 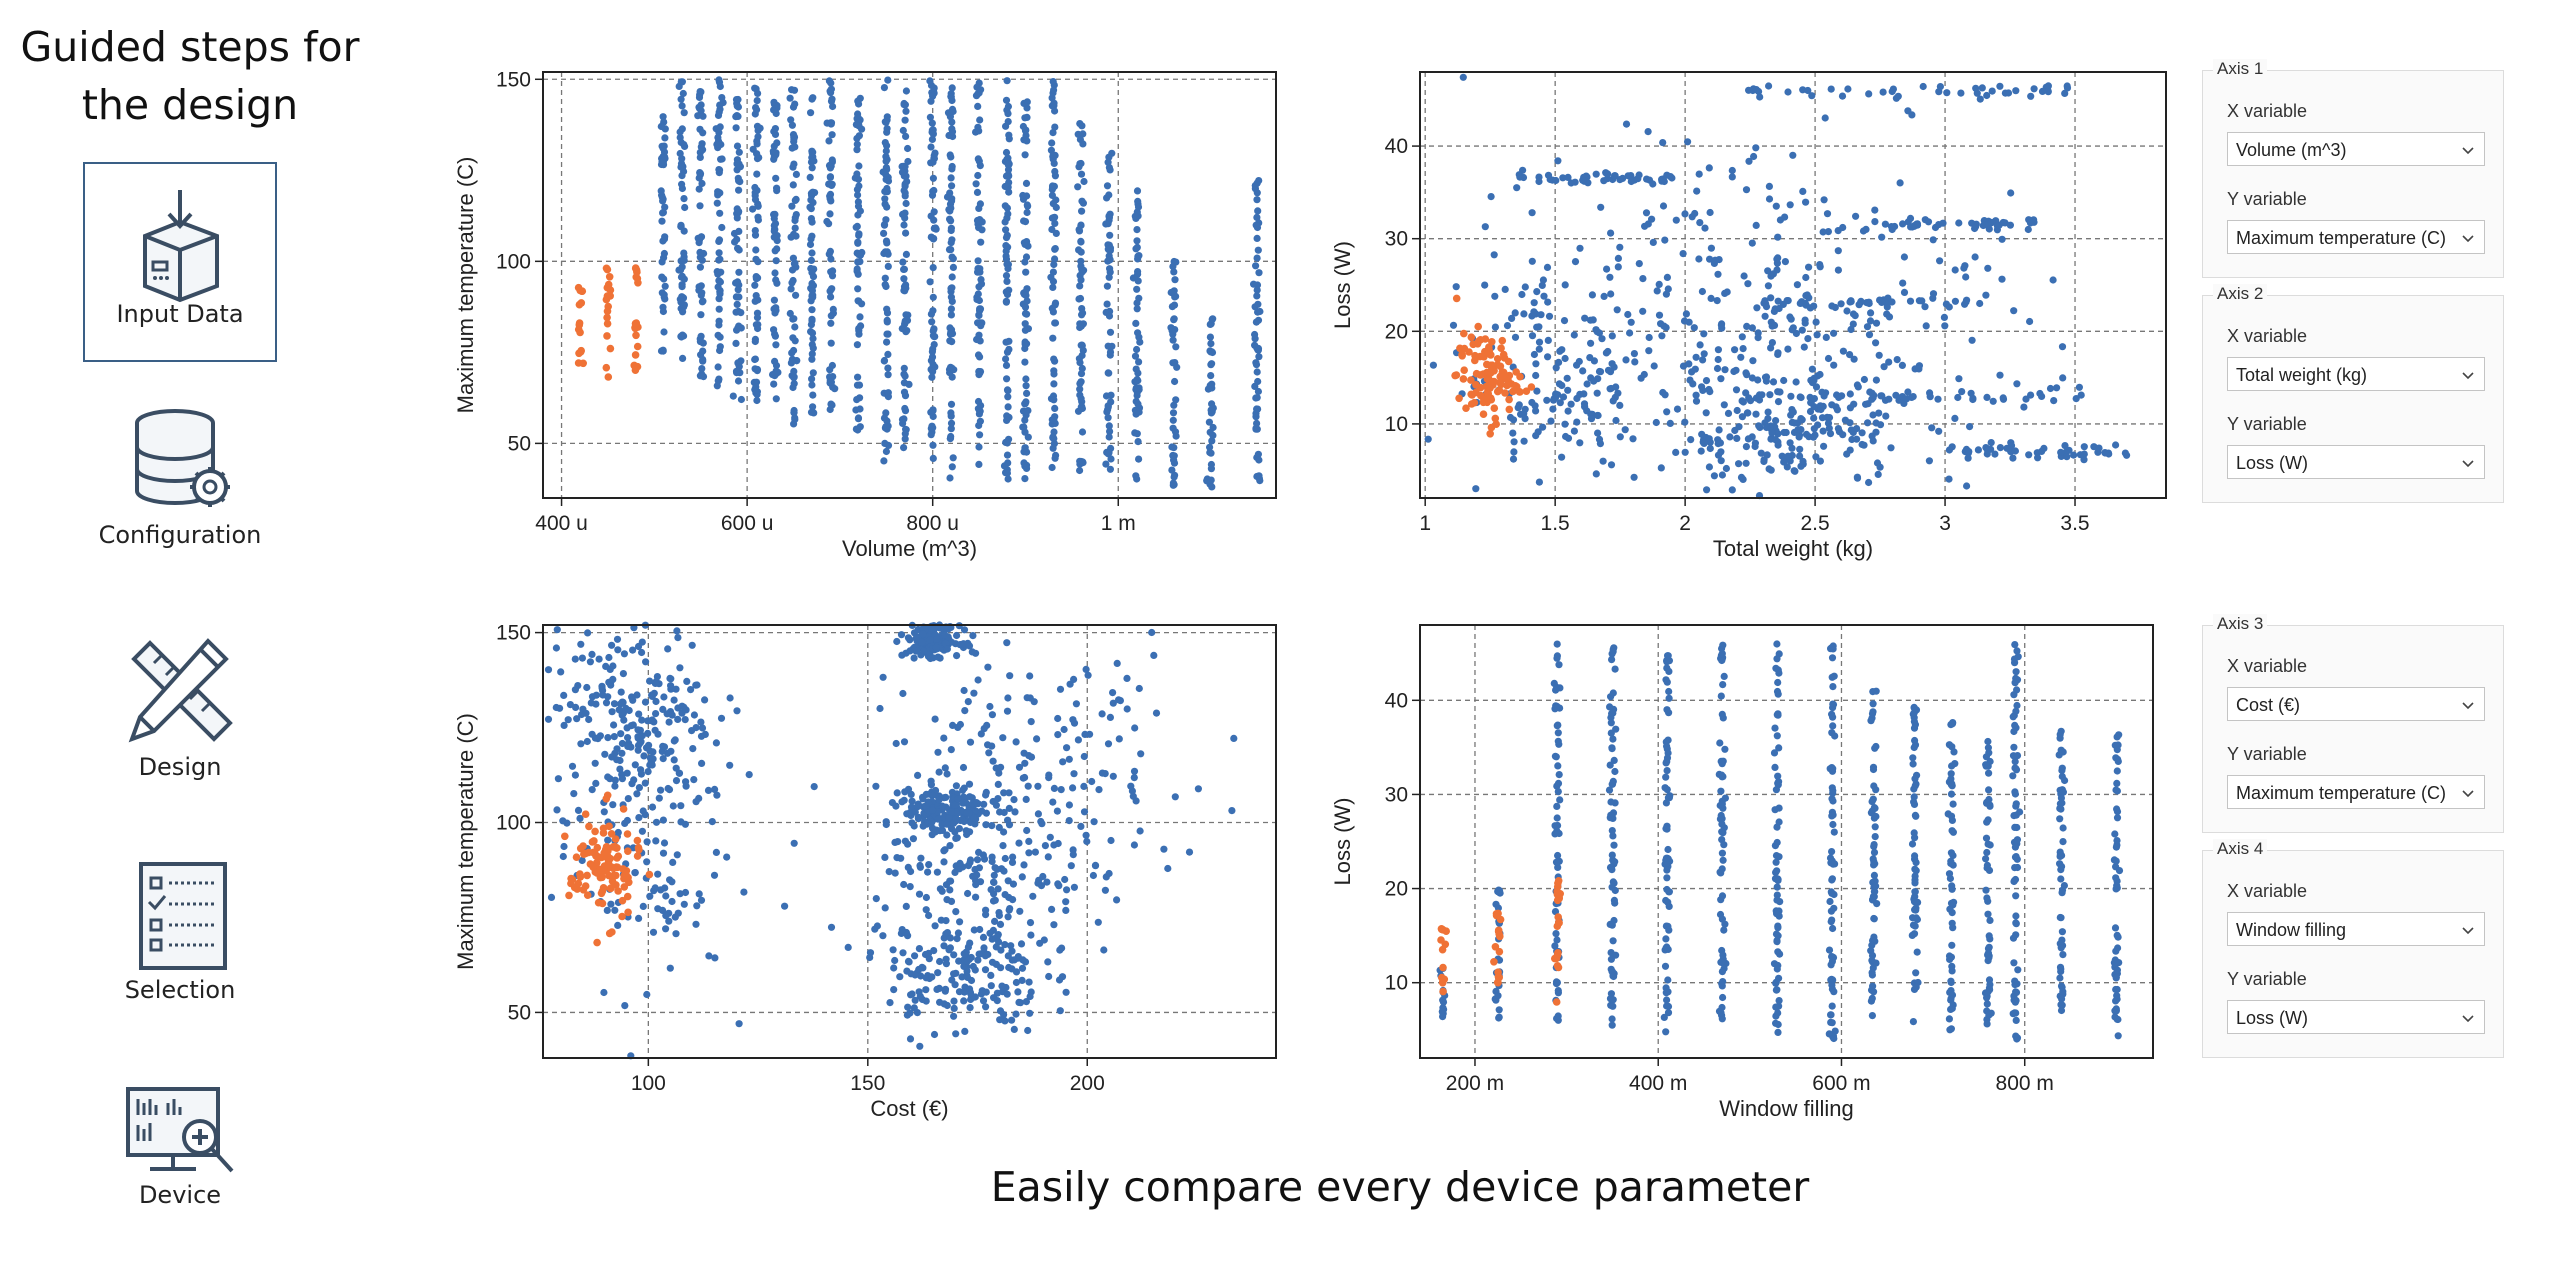 I want to click on x-variable-select: Volume (m^3), so click(x=2356, y=149).